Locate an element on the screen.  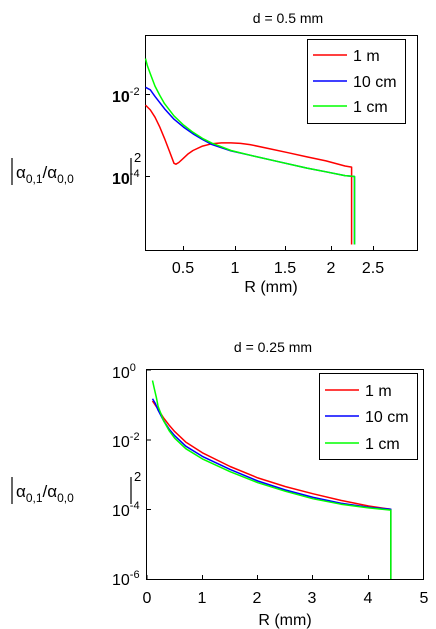
chart-bottom-ytick-exp-1e-4: -4 is located at coordinates (135, 506).